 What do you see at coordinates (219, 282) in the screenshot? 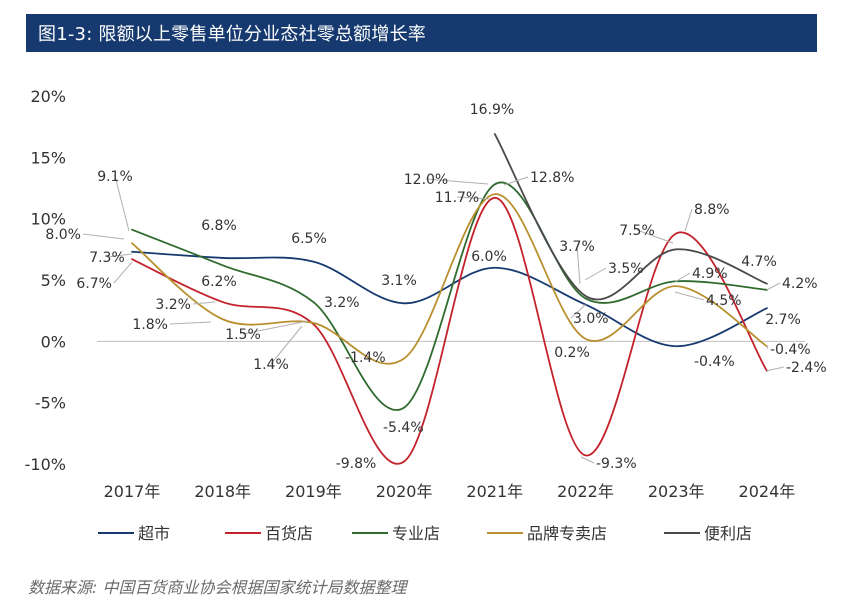
I see `data-label: 6.2%` at bounding box center [219, 282].